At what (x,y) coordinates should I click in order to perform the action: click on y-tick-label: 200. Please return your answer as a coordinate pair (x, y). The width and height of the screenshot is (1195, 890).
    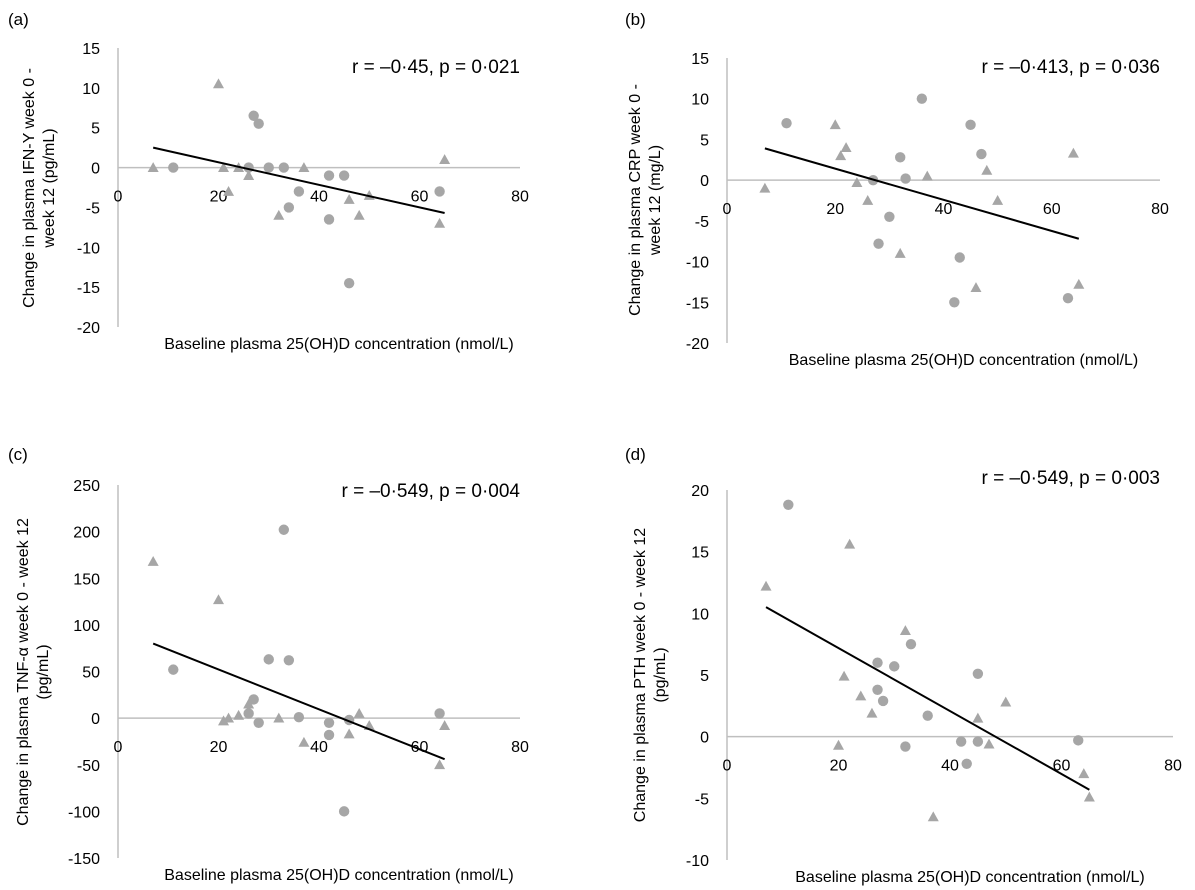
    Looking at the image, I should click on (86, 533).